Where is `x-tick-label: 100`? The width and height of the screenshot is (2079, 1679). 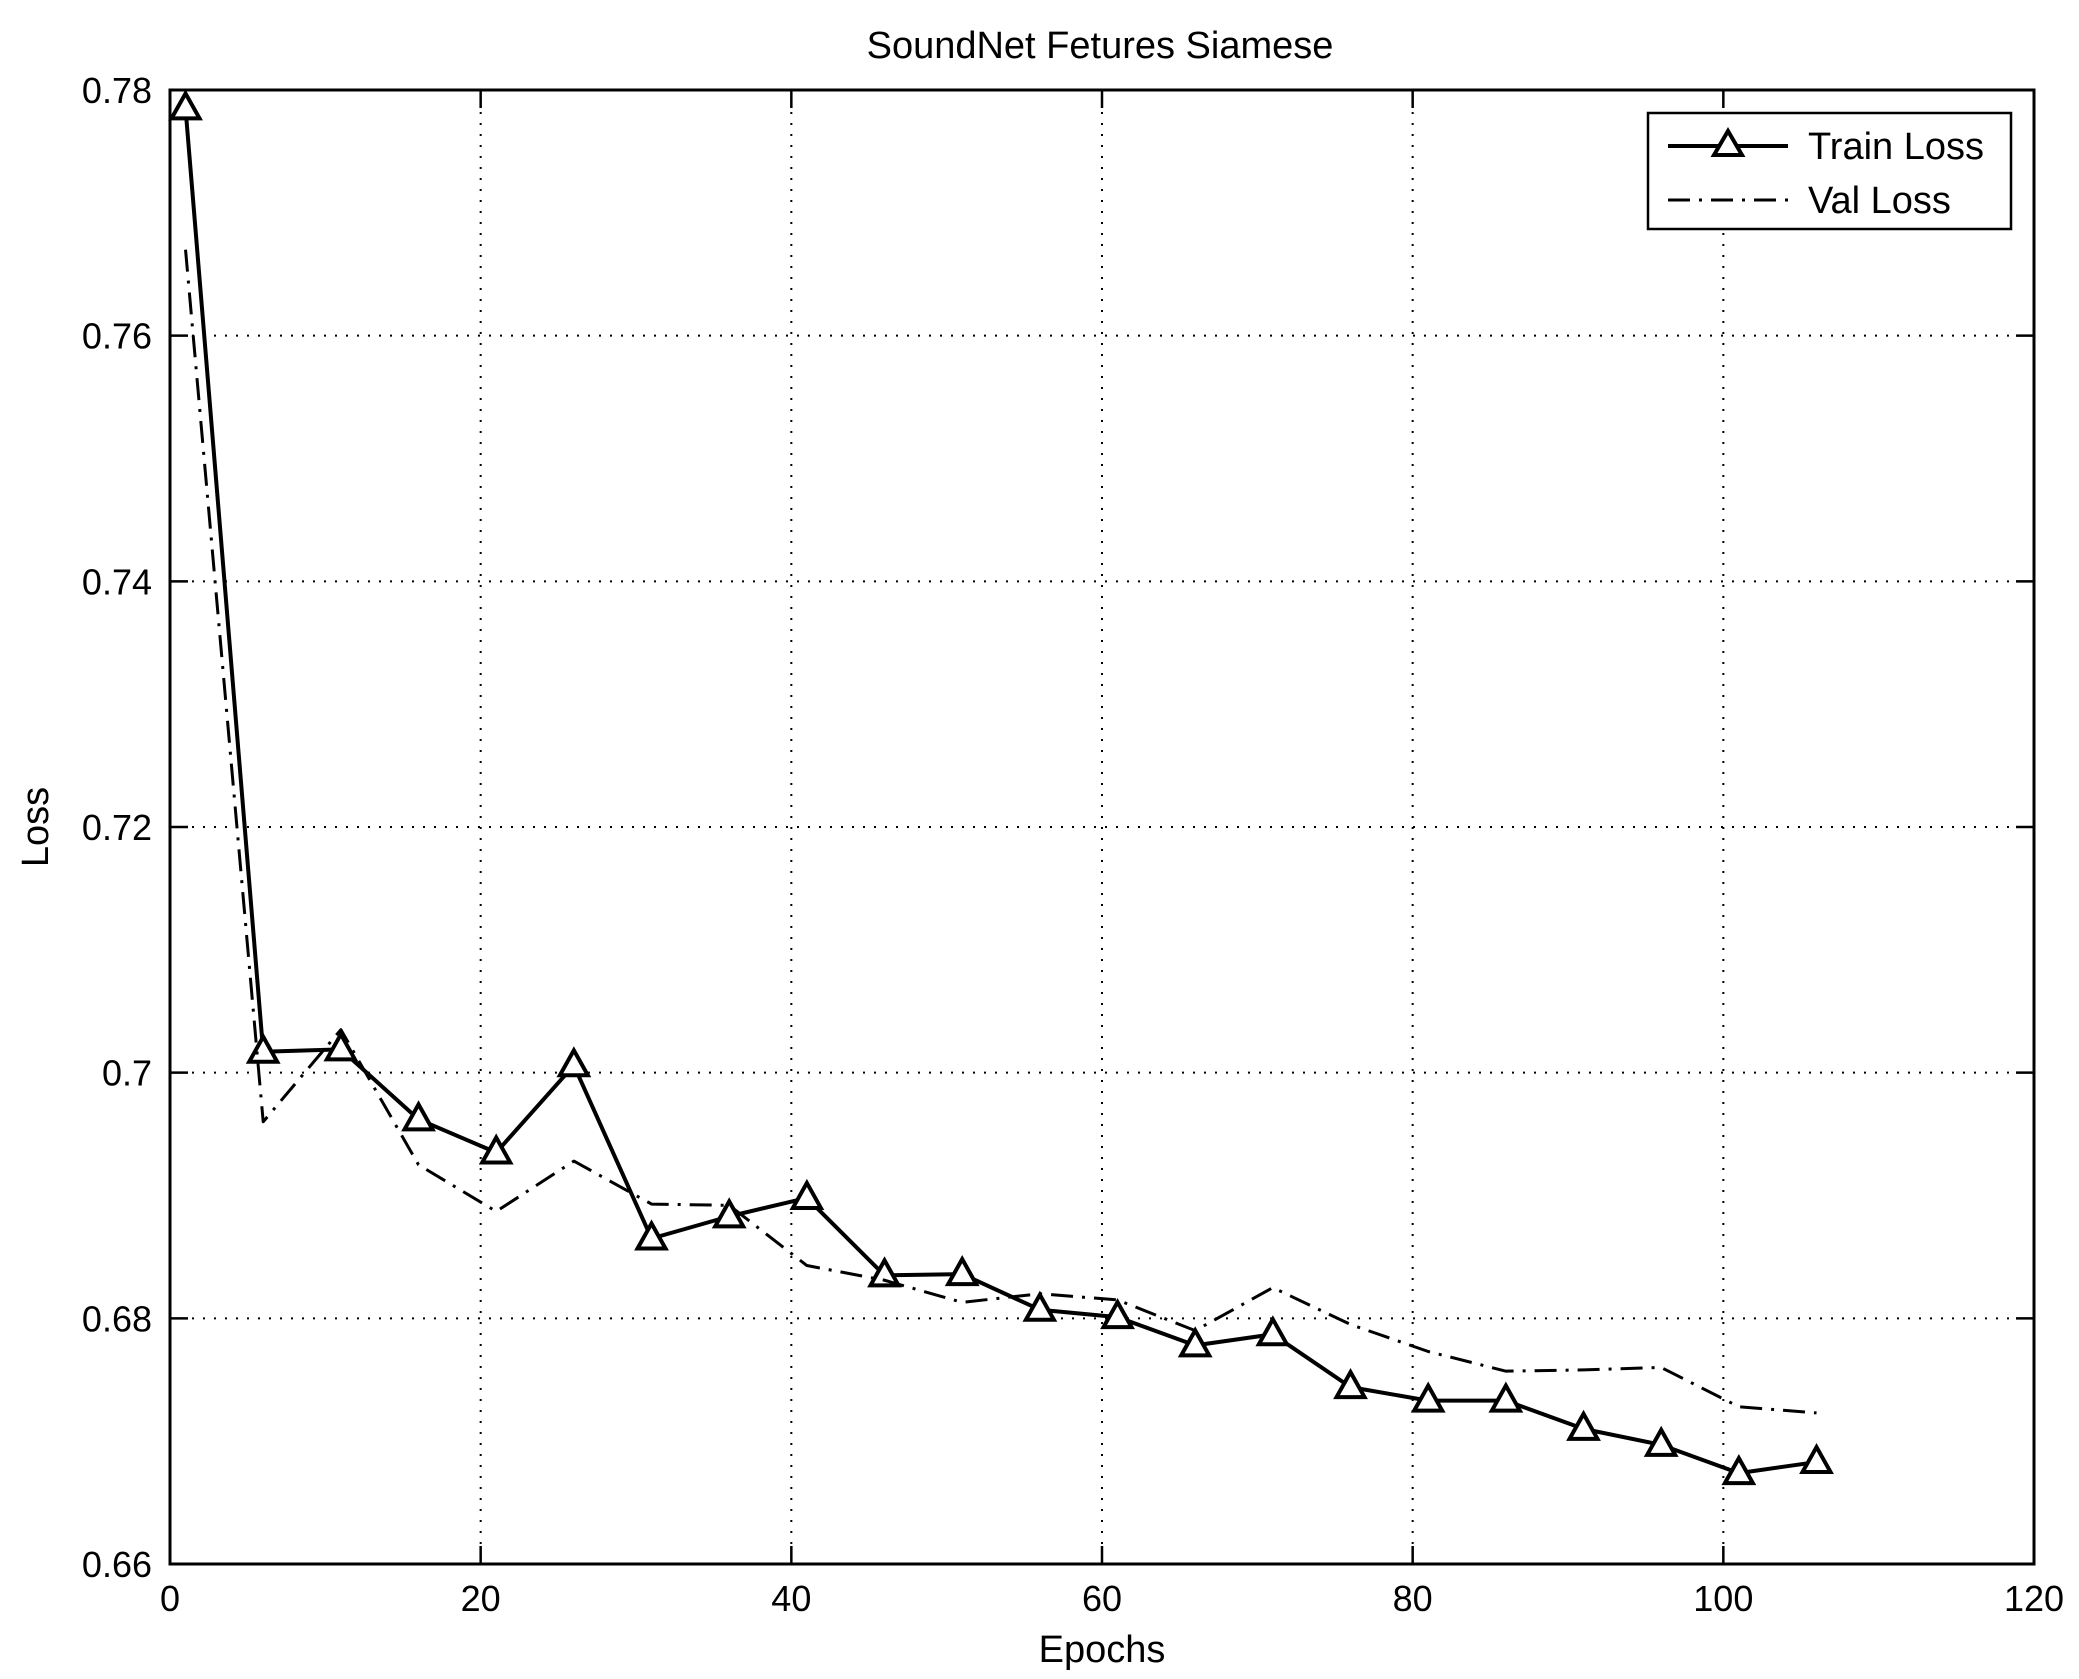
x-tick-label: 100 is located at coordinates (1723, 1598).